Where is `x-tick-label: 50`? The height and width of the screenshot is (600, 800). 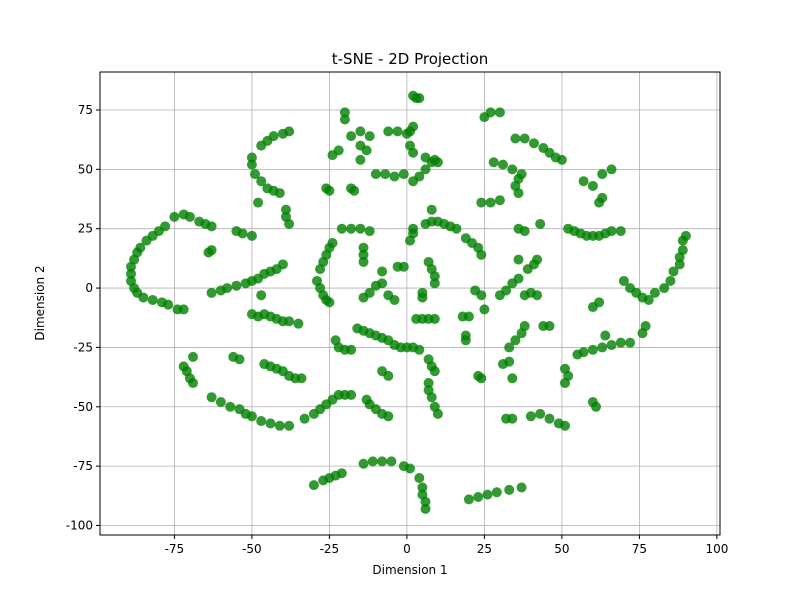 x-tick-label: 50 is located at coordinates (561, 549).